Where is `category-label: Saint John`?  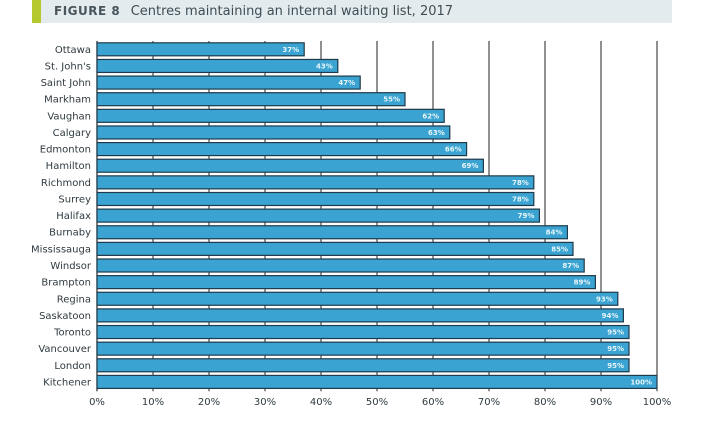
category-label: Saint John is located at coordinates (66, 83).